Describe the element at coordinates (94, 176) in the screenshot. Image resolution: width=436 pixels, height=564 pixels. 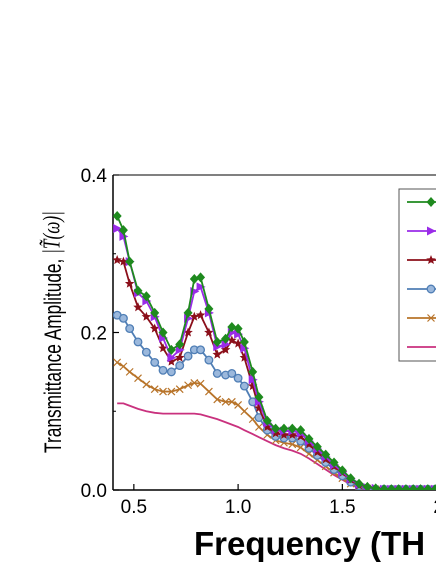
I see `y-tick-label: 0.4` at that location.